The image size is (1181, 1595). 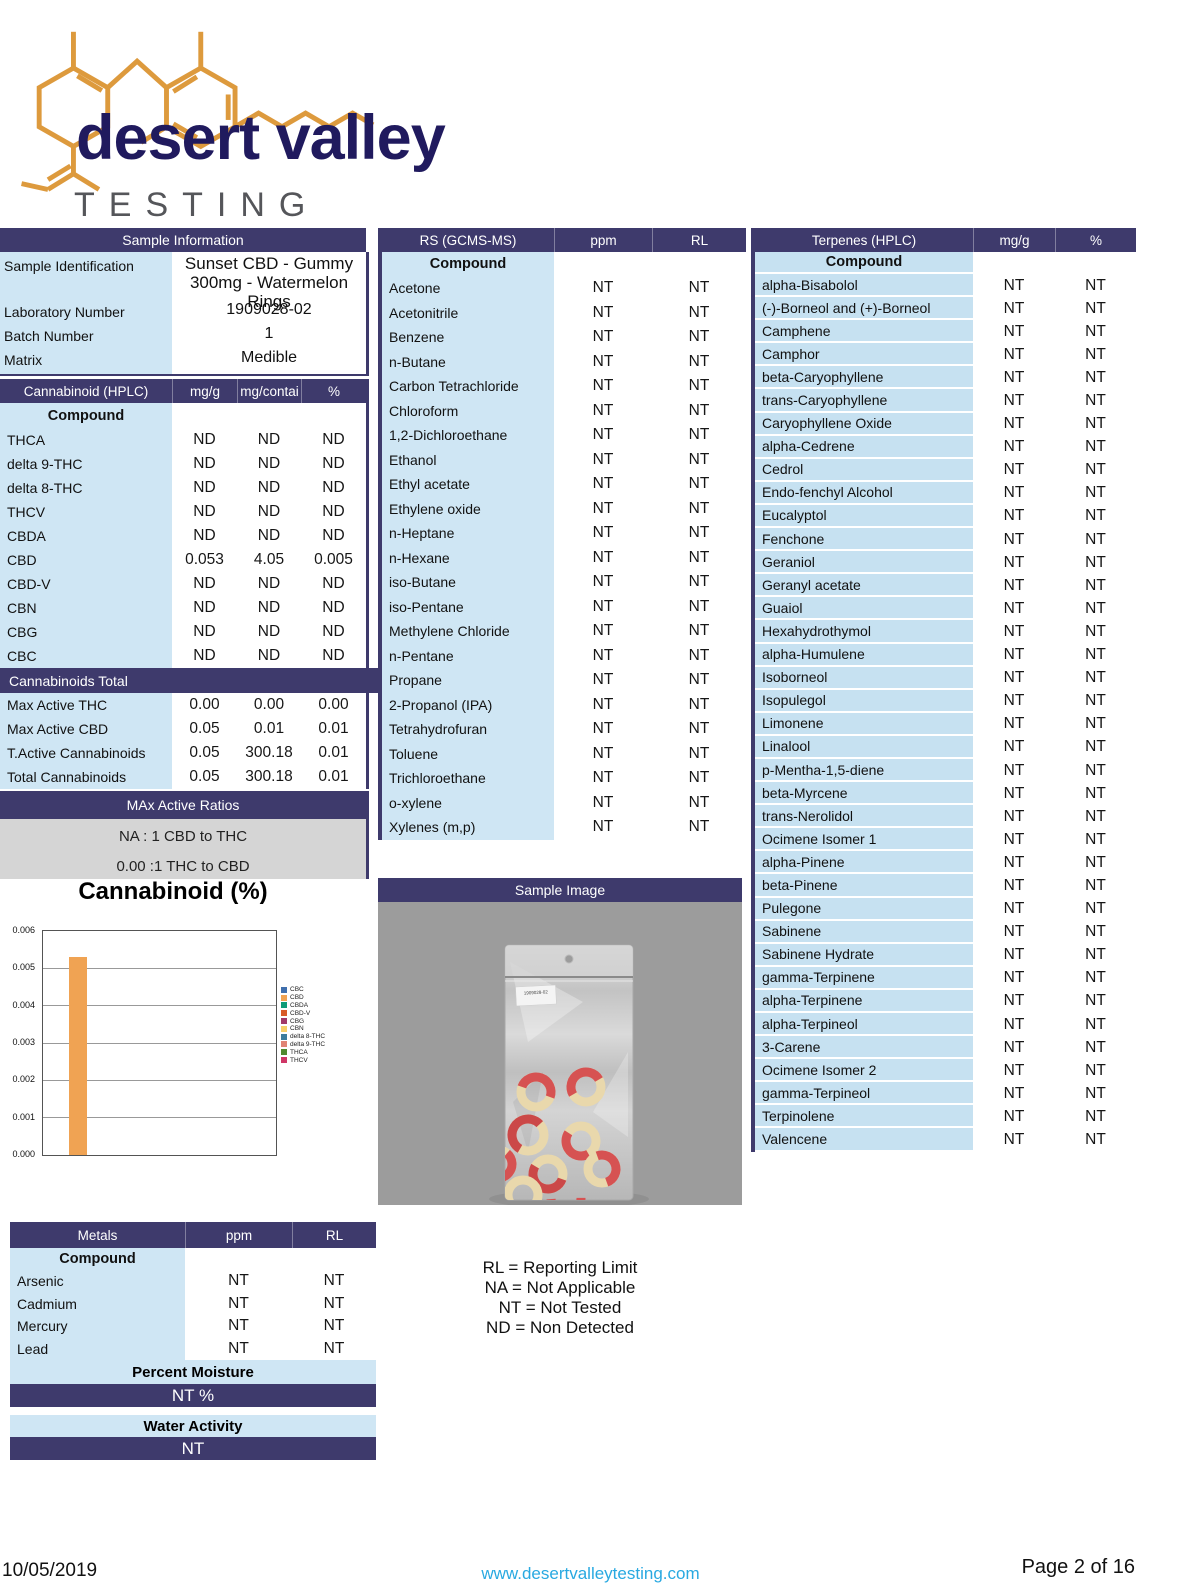 What do you see at coordinates (564, 802) in the screenshot?
I see `table-row: o-xylene NT NT` at bounding box center [564, 802].